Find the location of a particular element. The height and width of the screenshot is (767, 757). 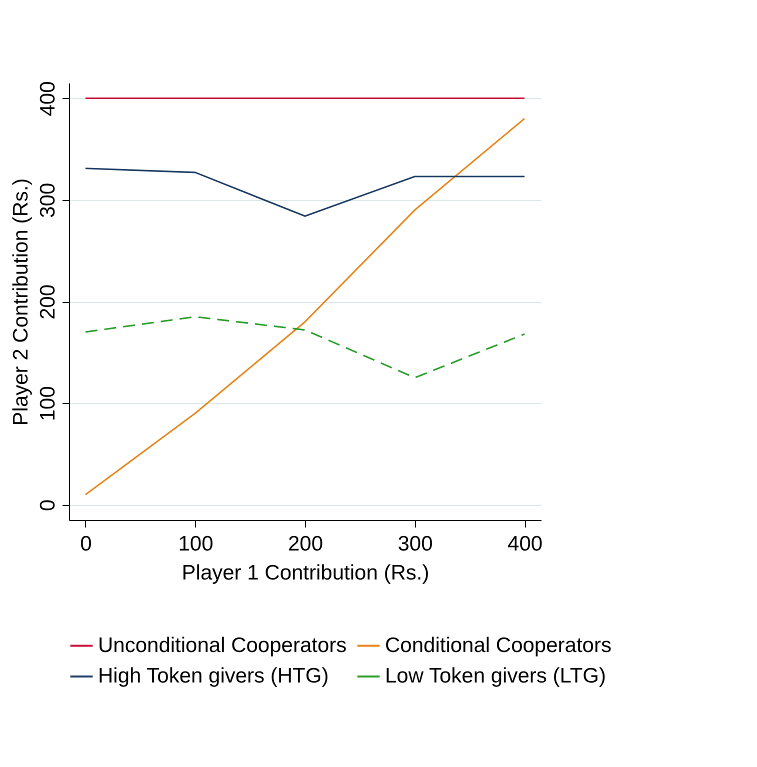

legend-label: Low Token givers (LTG) is located at coordinates (495, 676).